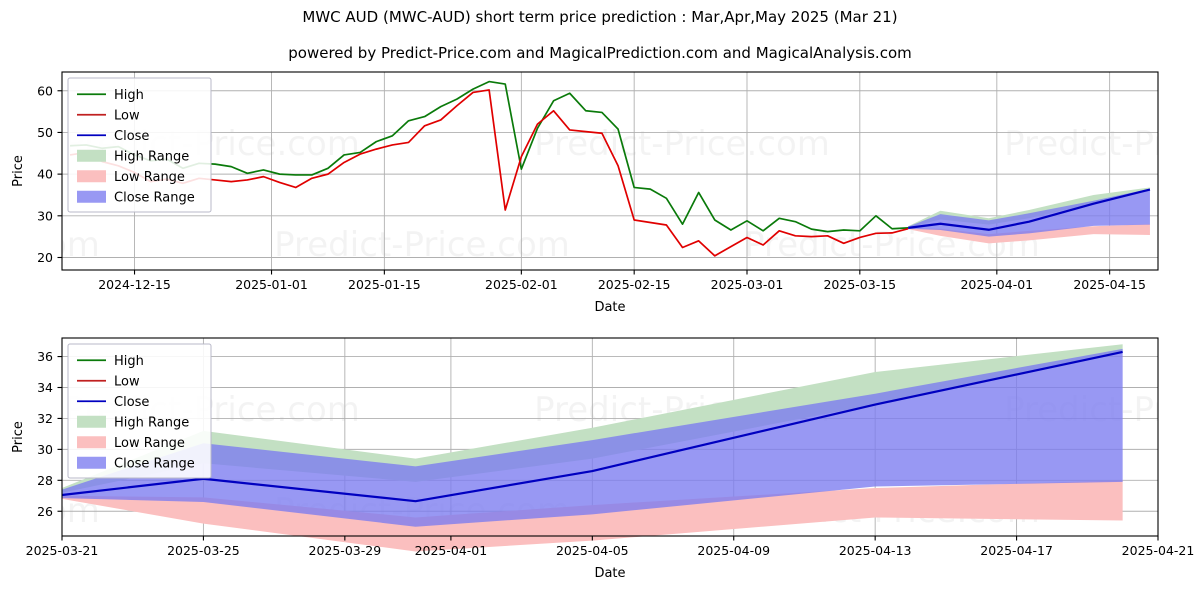 The image size is (1200, 600). What do you see at coordinates (45, 257) in the screenshot?
I see `y-tick-label: 20` at bounding box center [45, 257].